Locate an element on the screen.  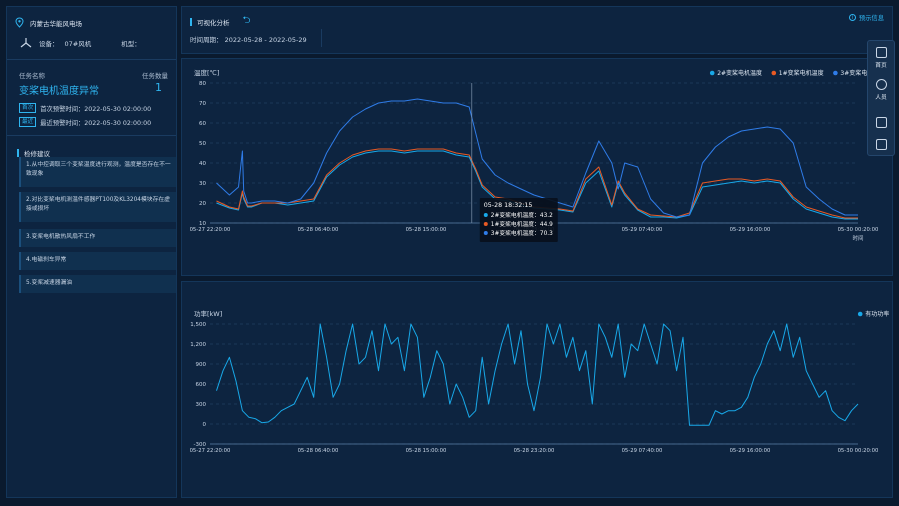
y-tick-label: 30 is located at coordinates (202, 184).